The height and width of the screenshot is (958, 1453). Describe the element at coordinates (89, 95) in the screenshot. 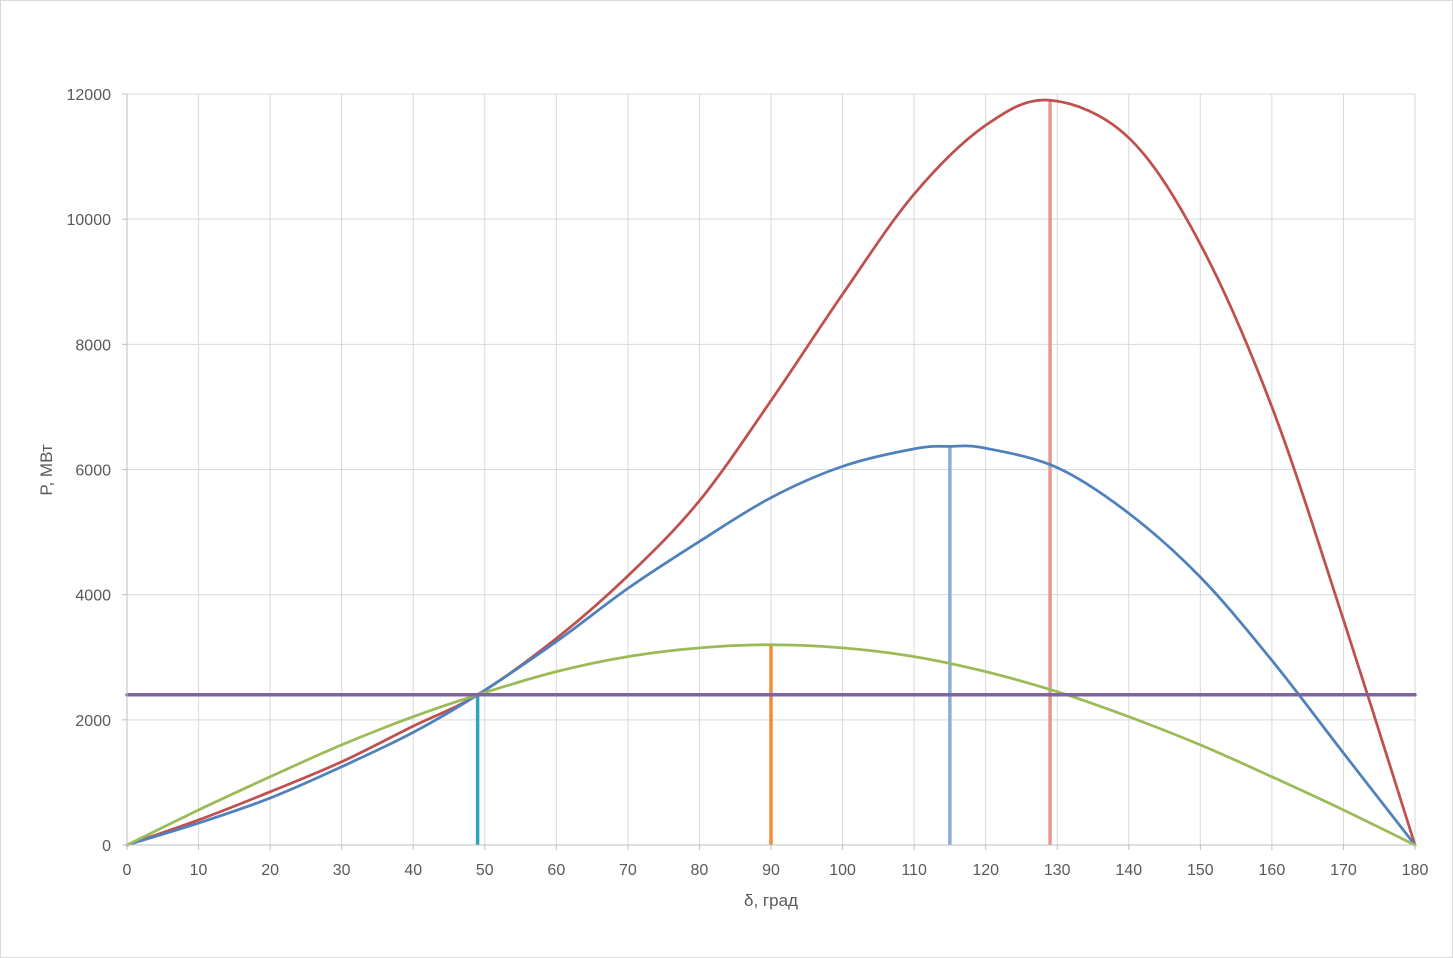

I see `y-tick-label: 12000` at that location.